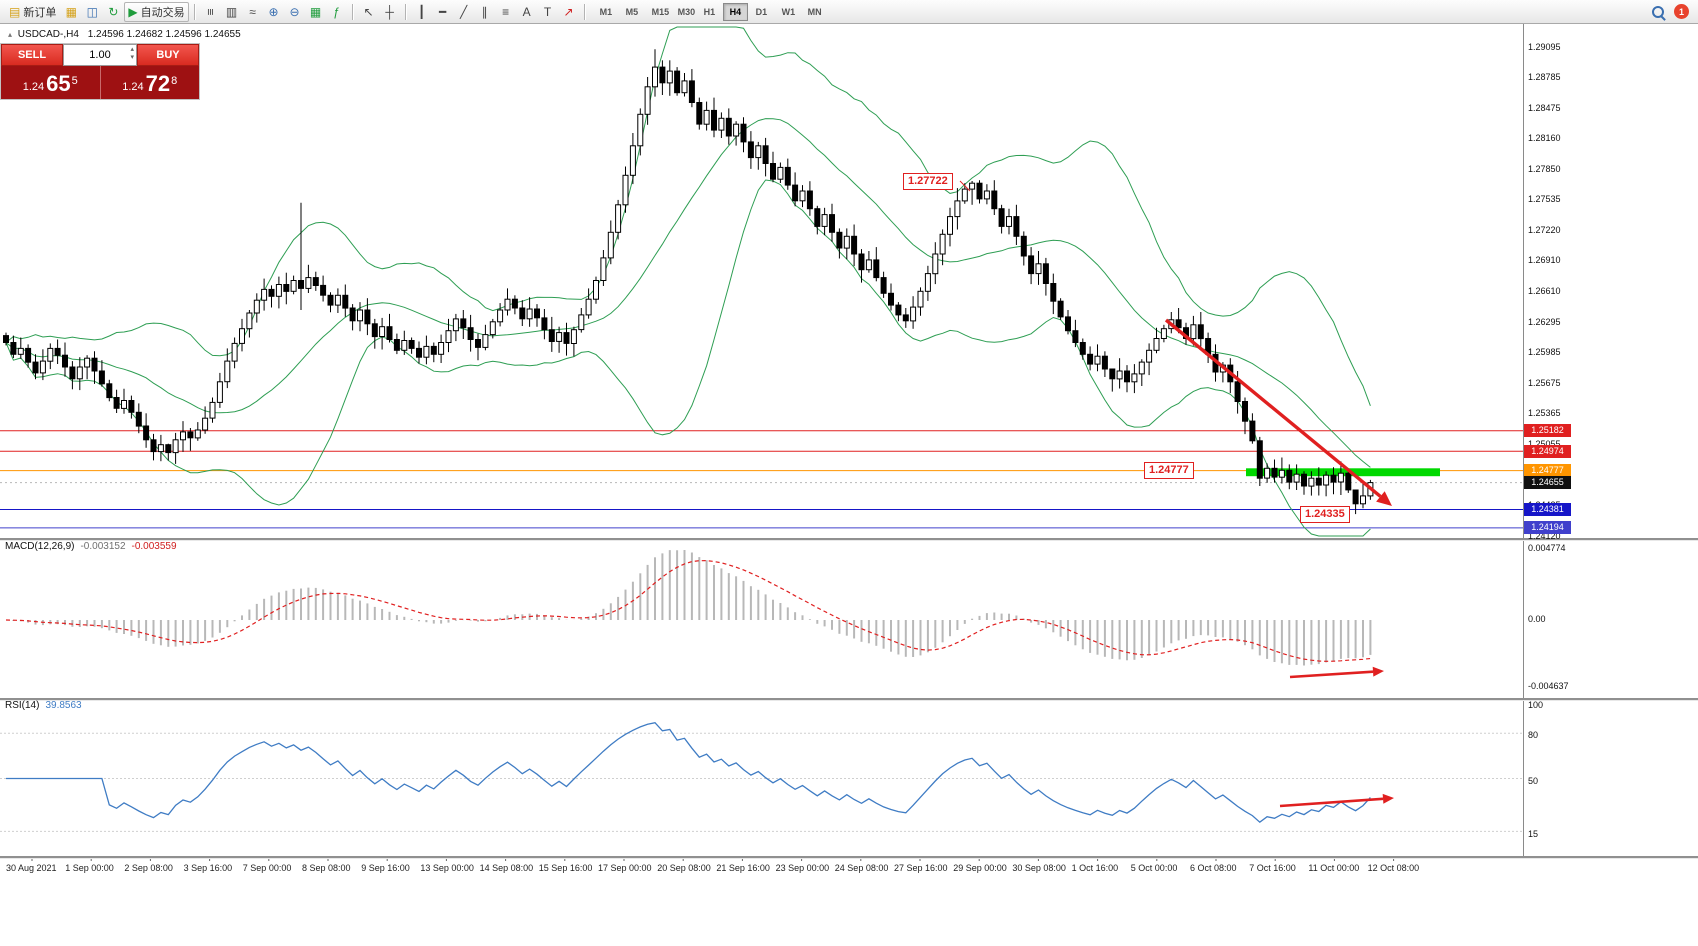 Image resolution: width=1698 pixels, height=946 pixels. What do you see at coordinates (1544, 199) in the screenshot?
I see `price-scale-label: 1.27535` at bounding box center [1544, 199].